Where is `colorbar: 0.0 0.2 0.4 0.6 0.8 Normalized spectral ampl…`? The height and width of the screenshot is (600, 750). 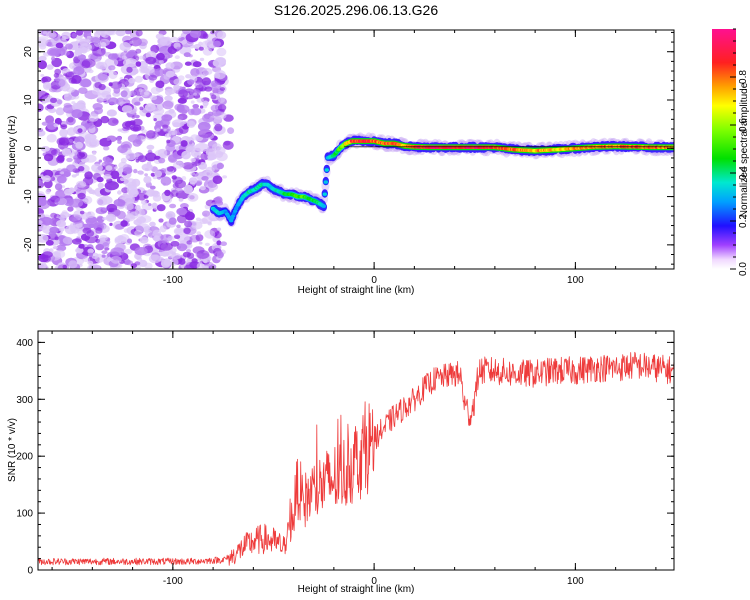
colorbar: 0.0 0.2 0.4 0.6 0.8 Normalized spectral ampl… is located at coordinates (731, 152).